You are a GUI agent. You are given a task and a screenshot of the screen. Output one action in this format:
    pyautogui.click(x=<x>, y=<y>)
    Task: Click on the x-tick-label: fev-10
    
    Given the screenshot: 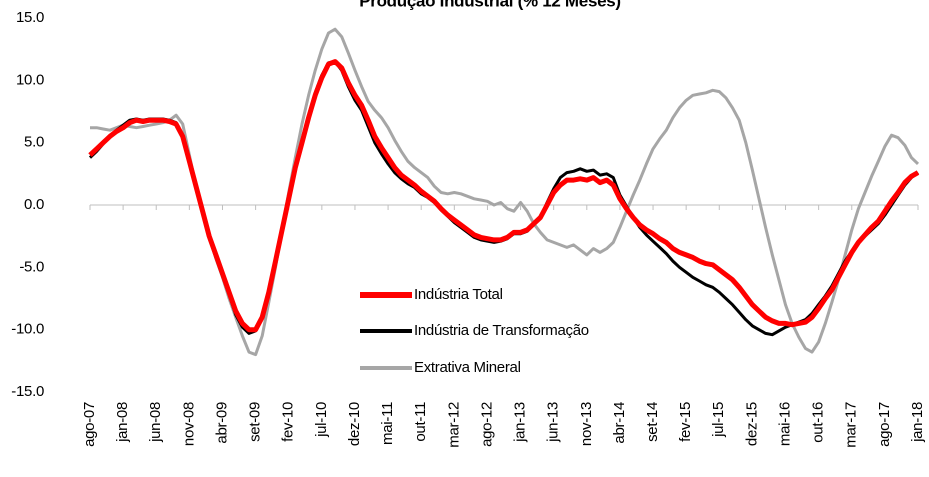 What is the action you would take?
    pyautogui.click(x=288, y=422)
    